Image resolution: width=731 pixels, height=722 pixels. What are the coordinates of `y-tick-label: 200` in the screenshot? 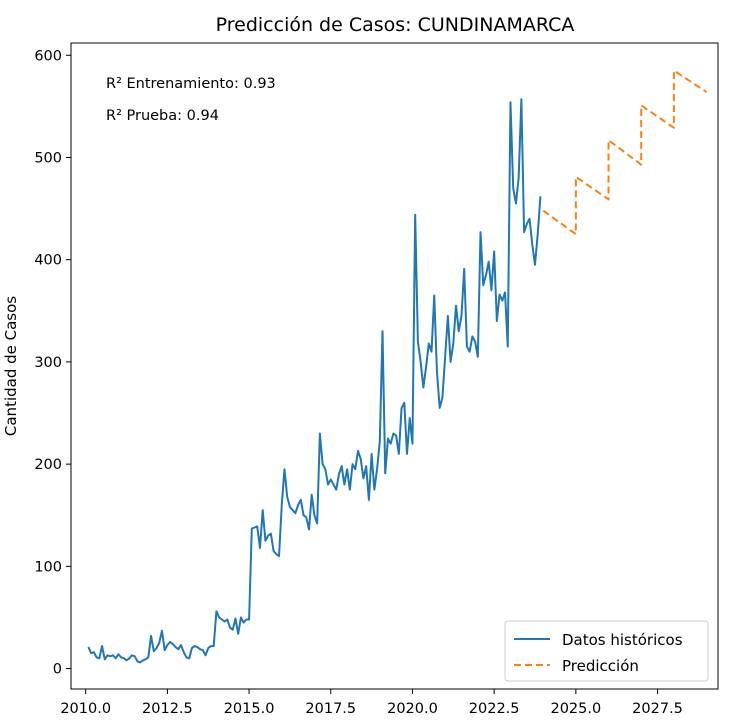 It's located at (48, 465).